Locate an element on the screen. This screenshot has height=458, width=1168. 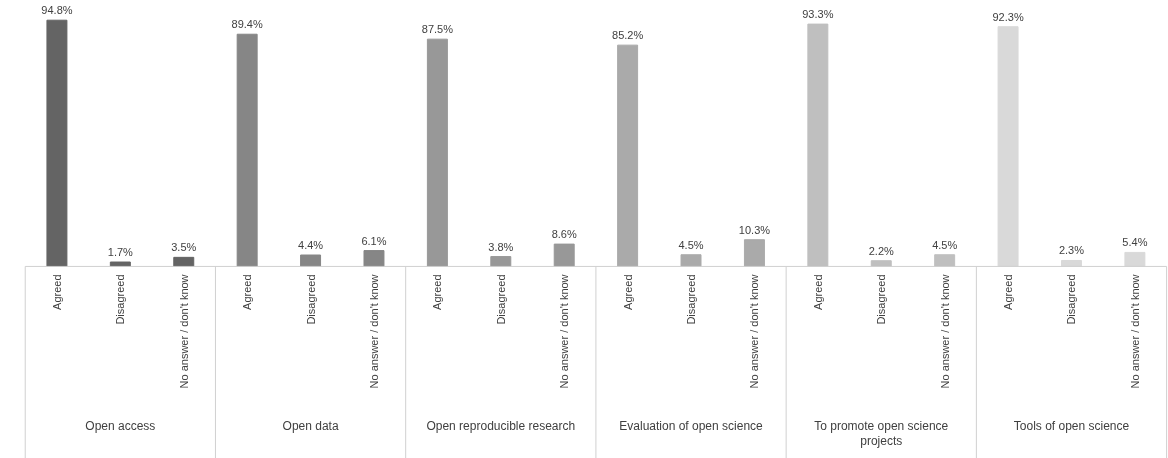
data-label: 6.1% is located at coordinates (374, 240).